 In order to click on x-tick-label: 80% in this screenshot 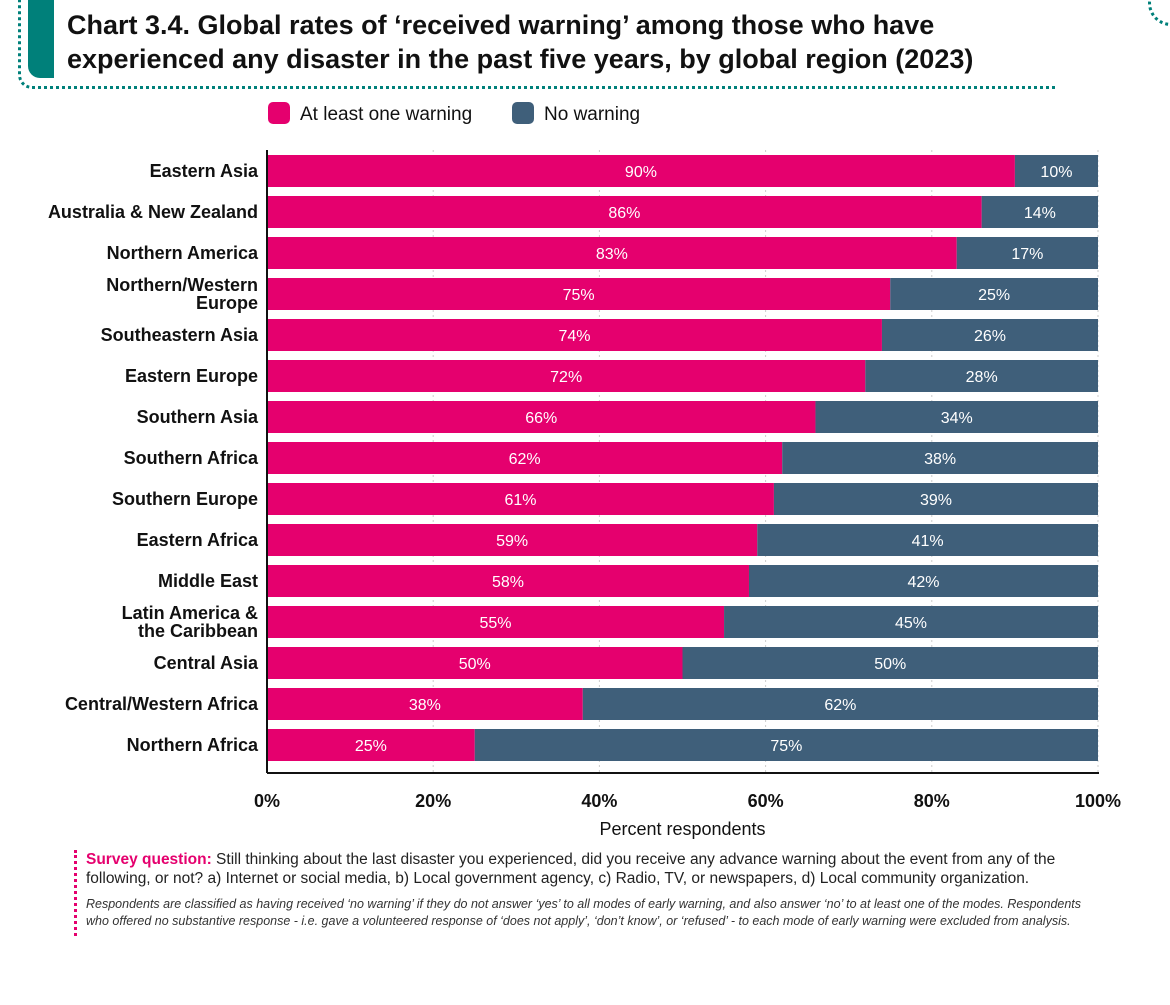, I will do `click(932, 801)`.